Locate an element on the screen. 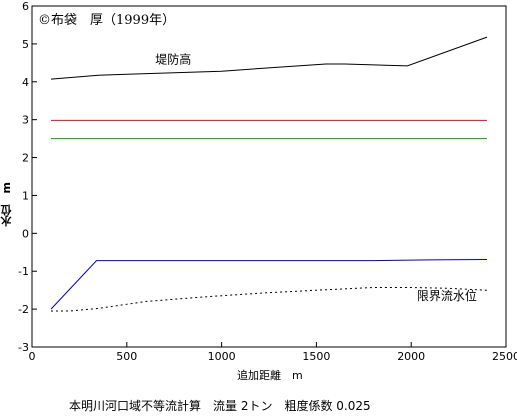  y-tick-label: 2 is located at coordinates (25, 158).